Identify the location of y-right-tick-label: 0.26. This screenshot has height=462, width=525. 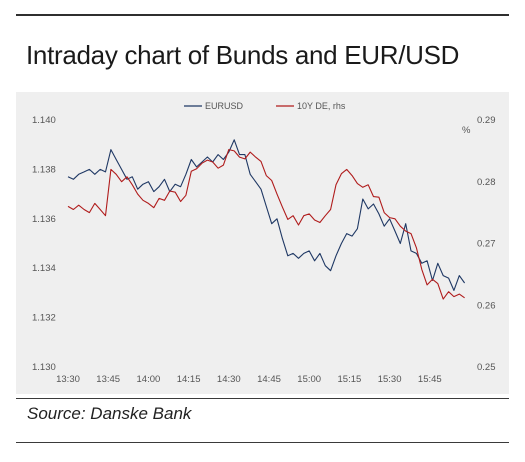
(486, 305).